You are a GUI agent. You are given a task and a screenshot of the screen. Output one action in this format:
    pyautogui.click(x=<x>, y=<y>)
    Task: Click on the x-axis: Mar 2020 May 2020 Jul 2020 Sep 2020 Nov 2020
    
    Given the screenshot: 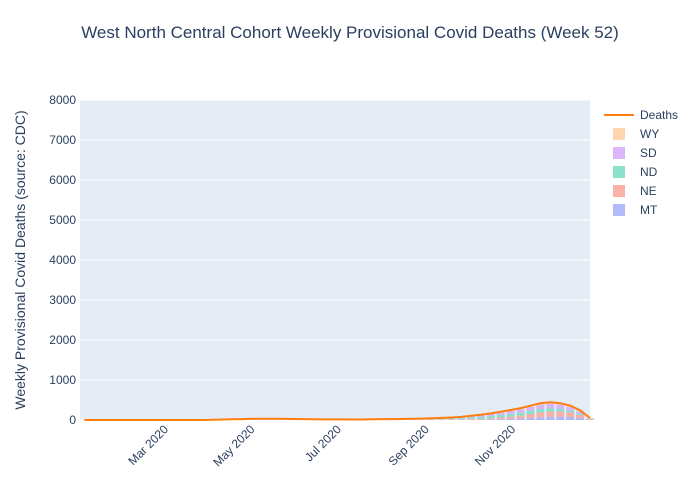 What is the action you would take?
    pyautogui.click(x=321, y=445)
    